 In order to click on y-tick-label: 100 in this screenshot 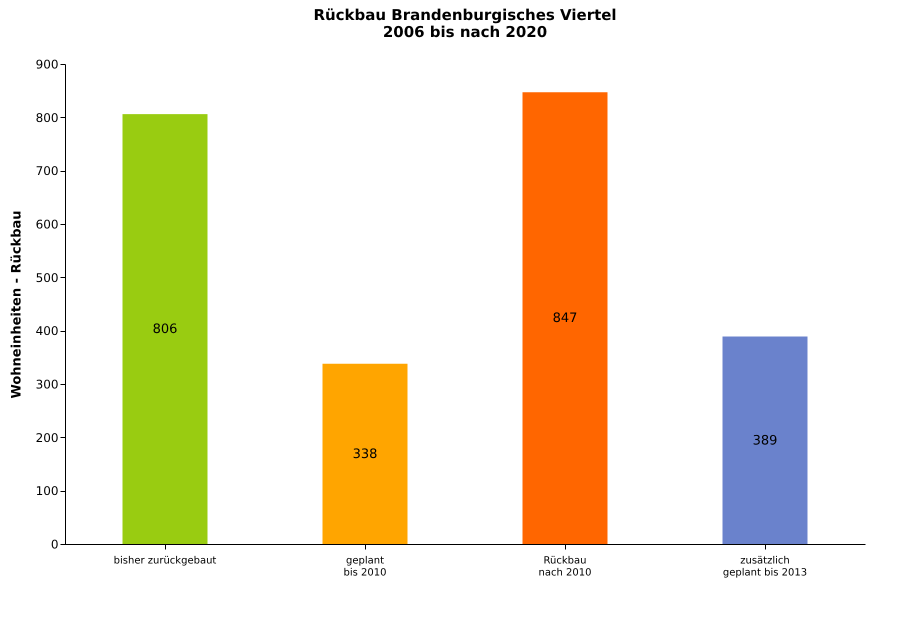, I will do `click(47, 491)`.